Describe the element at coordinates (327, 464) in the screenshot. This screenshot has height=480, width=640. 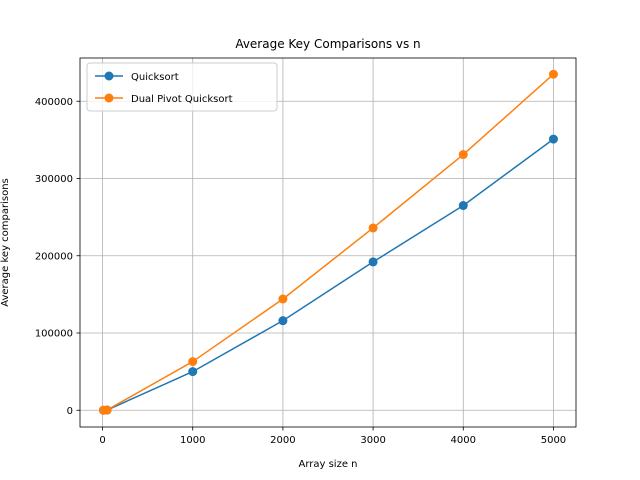
I see `x-axis-label: Array size n` at that location.